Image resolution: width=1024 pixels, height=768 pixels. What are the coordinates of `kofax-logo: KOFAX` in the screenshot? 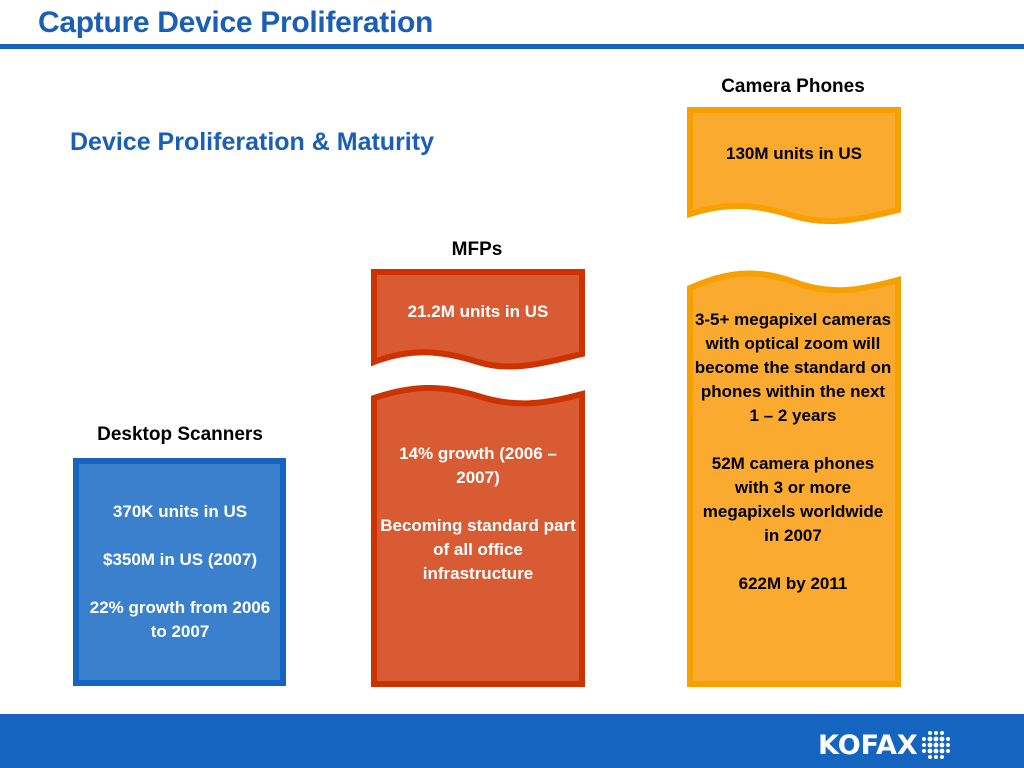 It's located at (885, 745).